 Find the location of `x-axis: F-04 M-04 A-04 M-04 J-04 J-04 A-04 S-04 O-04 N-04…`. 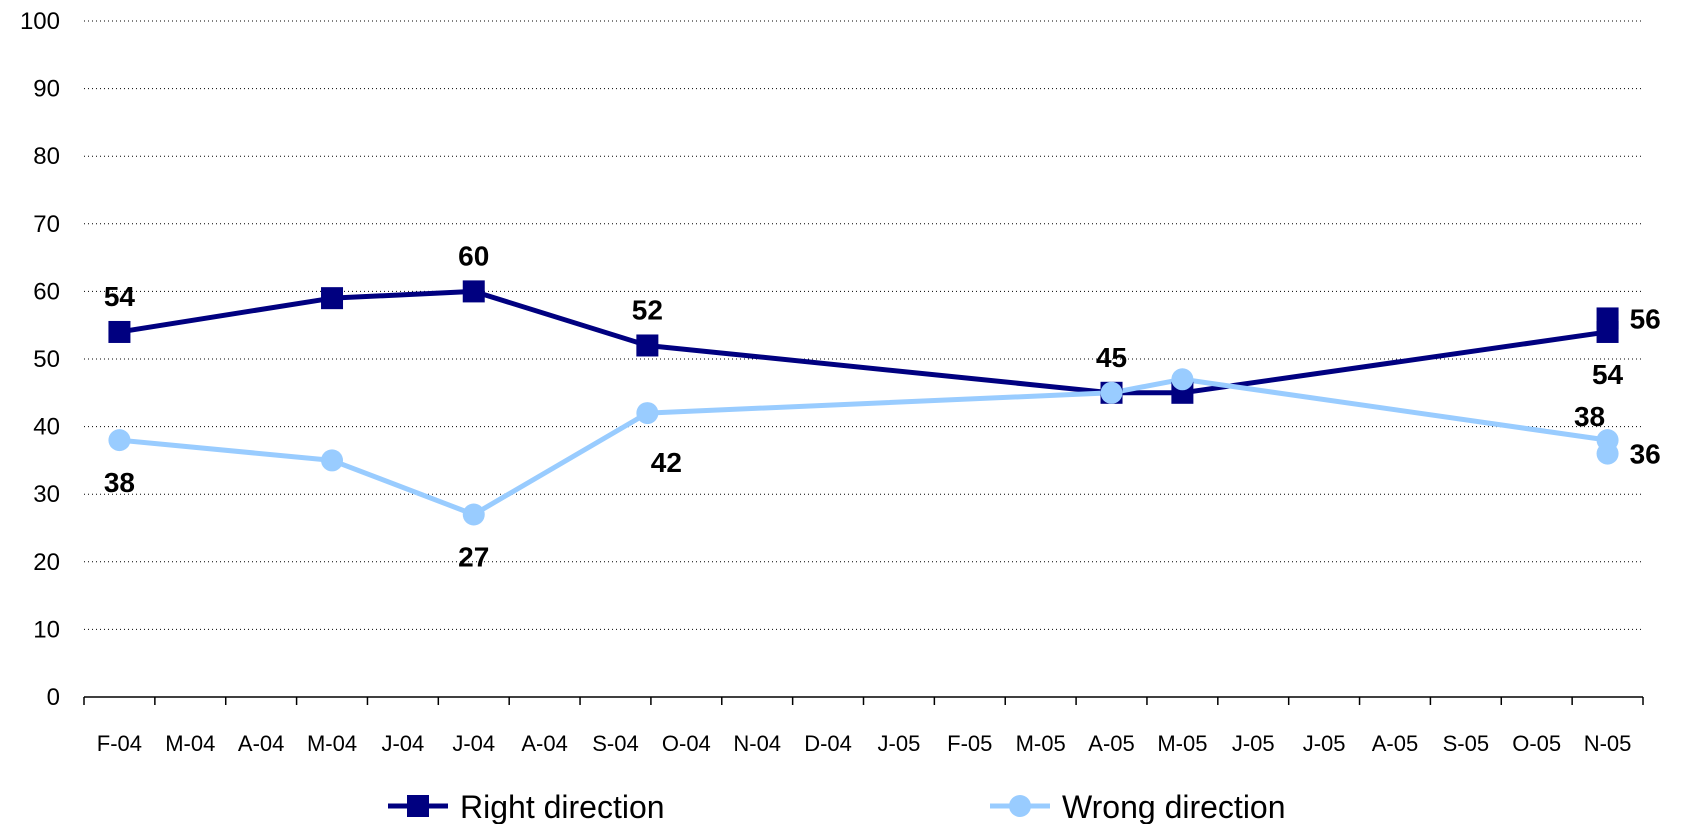

x-axis: F-04 M-04 A-04 M-04 J-04 J-04 A-04 S-04 O-04 N-04… is located at coordinates (863, 726).